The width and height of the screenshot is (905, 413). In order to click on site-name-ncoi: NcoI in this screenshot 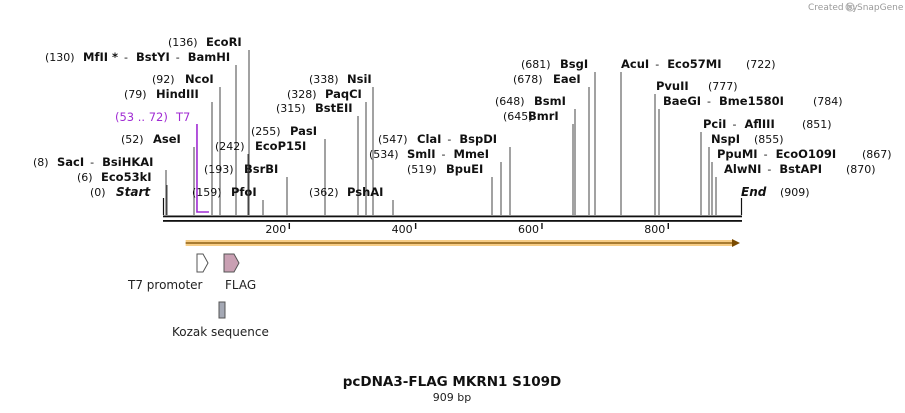, I will do `click(199, 79)`.